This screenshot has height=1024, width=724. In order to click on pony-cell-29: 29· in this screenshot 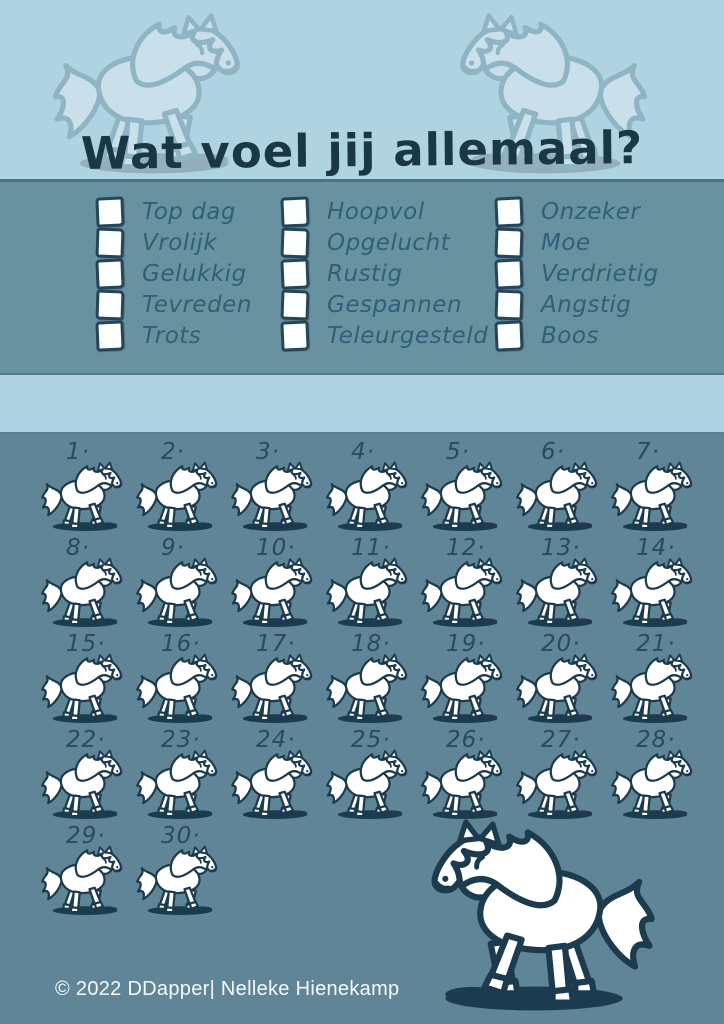, I will do `click(87, 872)`.